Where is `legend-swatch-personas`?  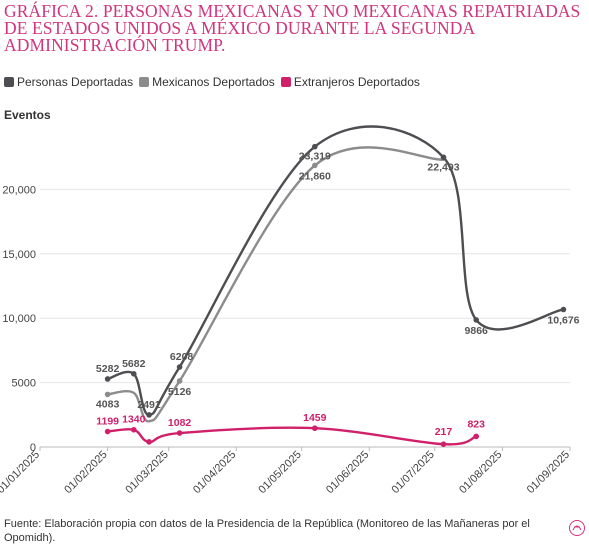 legend-swatch-personas is located at coordinates (9, 82).